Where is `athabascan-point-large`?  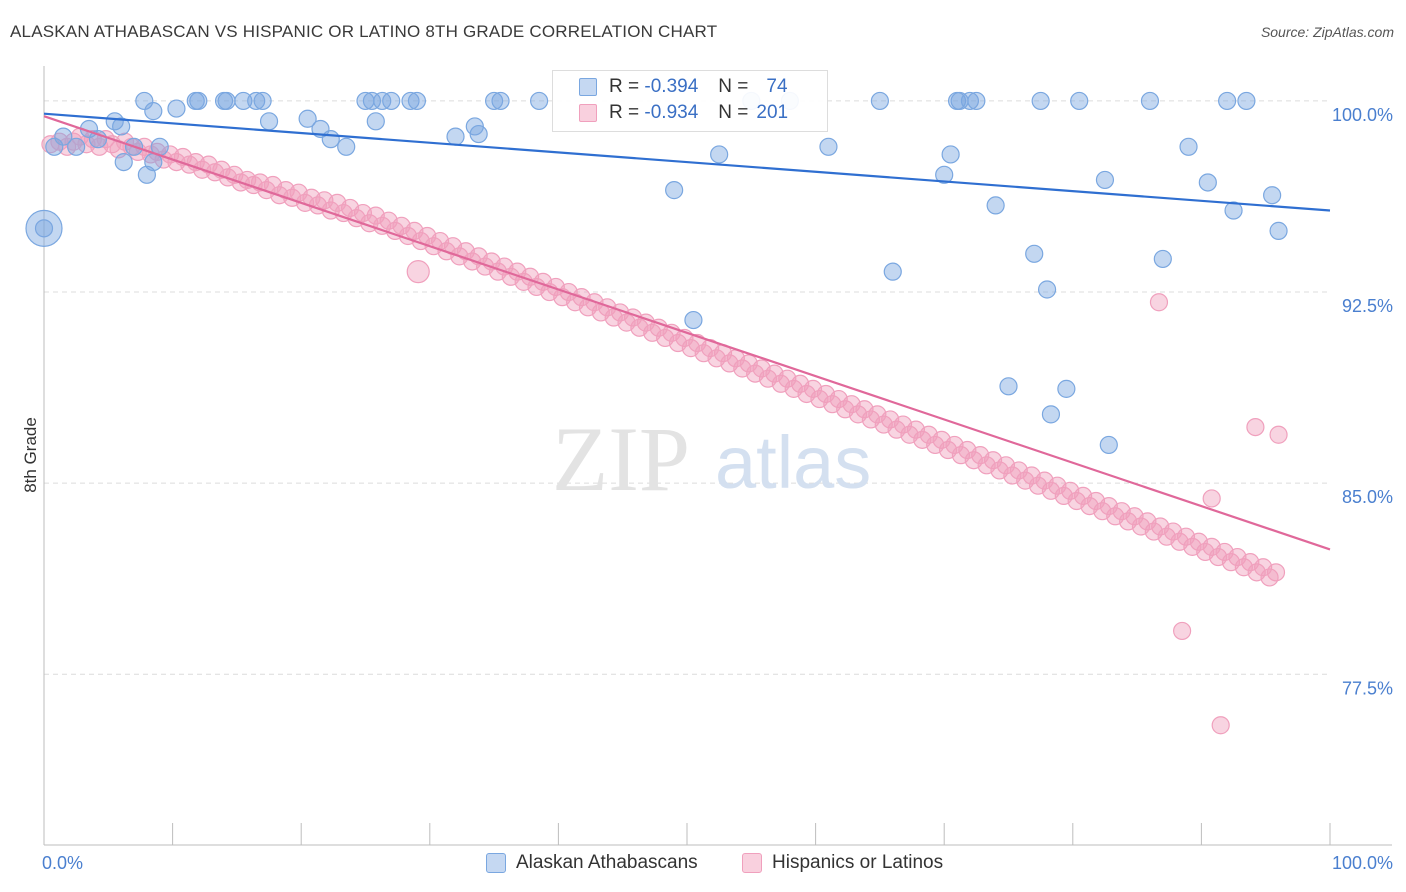
athabascan-point-large is located at coordinates (44, 228).